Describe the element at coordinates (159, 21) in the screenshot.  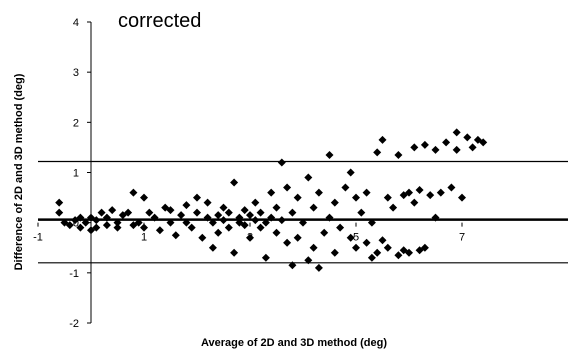
I see `chart-title: corrected` at that location.